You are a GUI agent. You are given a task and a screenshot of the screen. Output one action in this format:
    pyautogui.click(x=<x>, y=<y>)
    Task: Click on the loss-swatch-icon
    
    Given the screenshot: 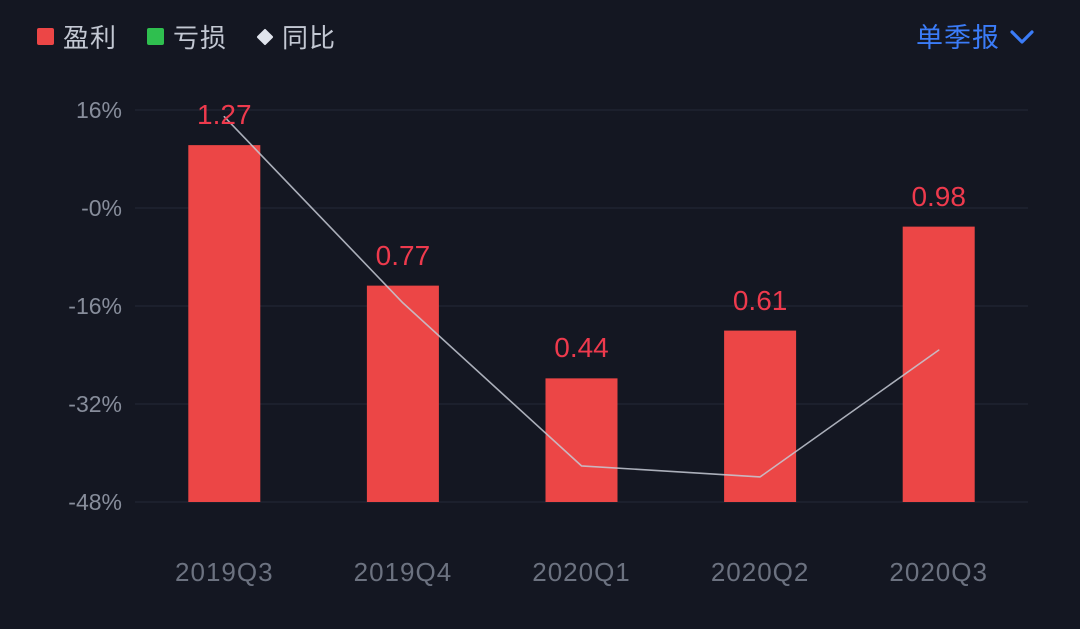 What is the action you would take?
    pyautogui.click(x=156, y=36)
    